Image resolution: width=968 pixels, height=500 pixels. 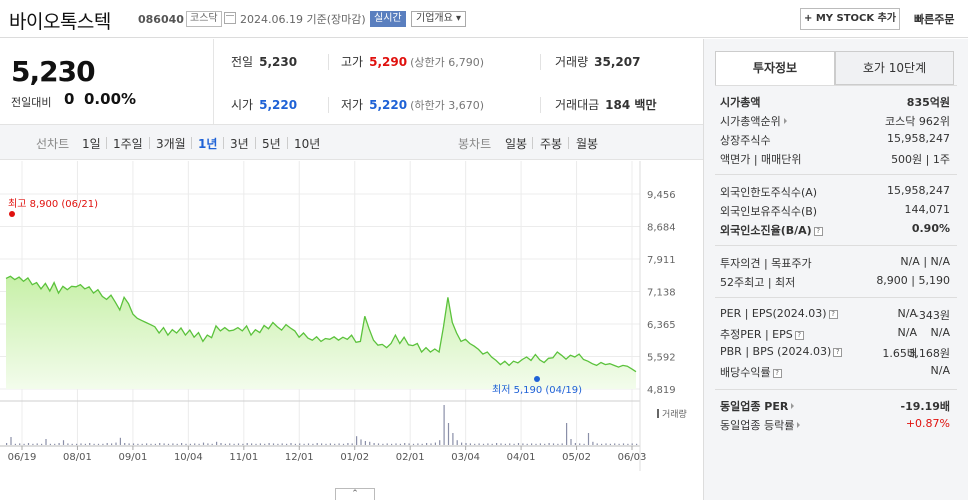 What do you see at coordinates (271, 144) in the screenshot?
I see `tab-5y: 5년` at bounding box center [271, 144].